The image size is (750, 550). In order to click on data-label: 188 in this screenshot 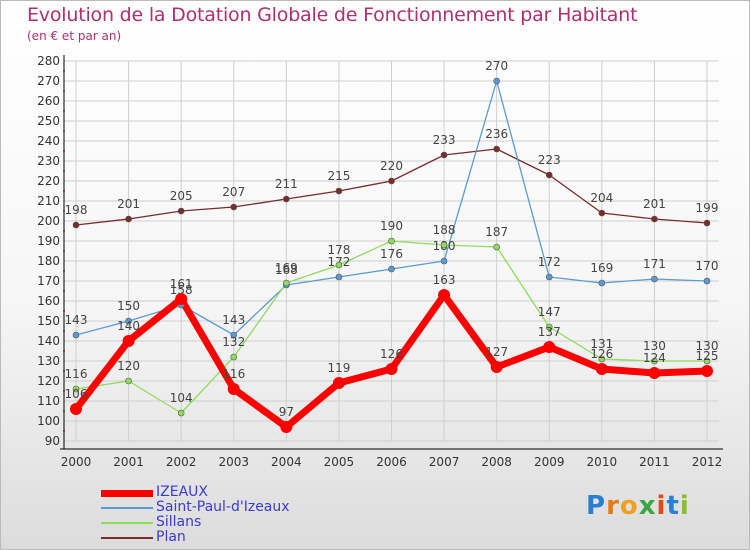, I will do `click(444, 230)`.